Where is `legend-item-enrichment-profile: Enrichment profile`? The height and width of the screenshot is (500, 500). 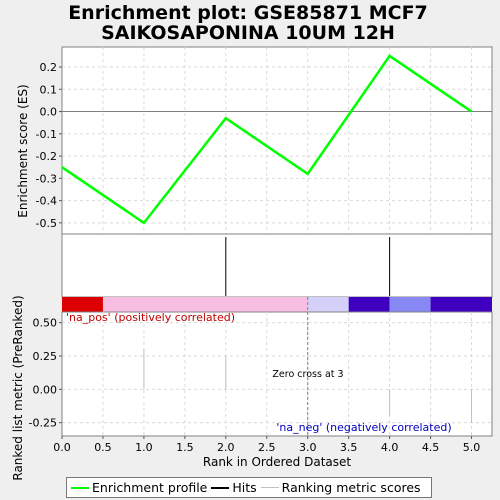
legend-item-enrichment-profile: Enrichment profile is located at coordinates (139, 487).